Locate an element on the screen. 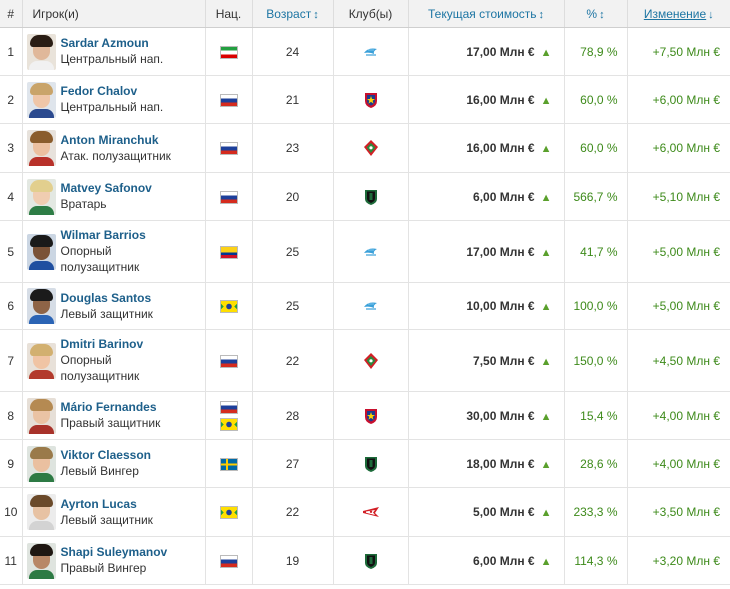 The image size is (730, 589). player-name-link: Viktor Claesson is located at coordinates (105, 455).